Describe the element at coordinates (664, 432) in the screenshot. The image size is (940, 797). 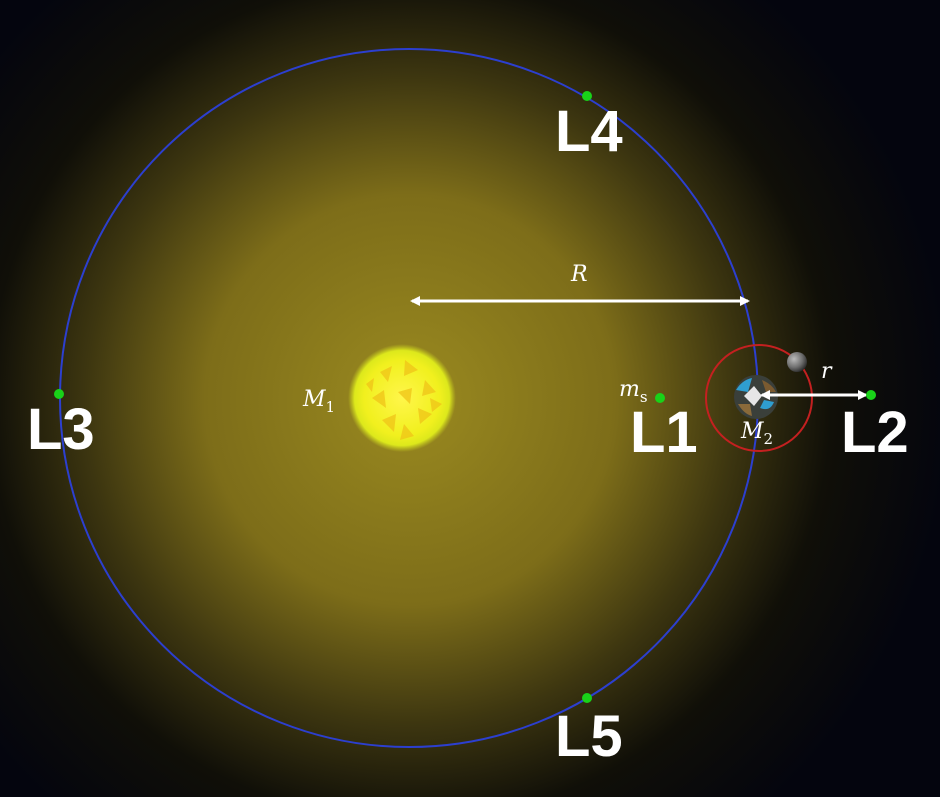
I see `lagrange-point-L1-label: L1` at that location.